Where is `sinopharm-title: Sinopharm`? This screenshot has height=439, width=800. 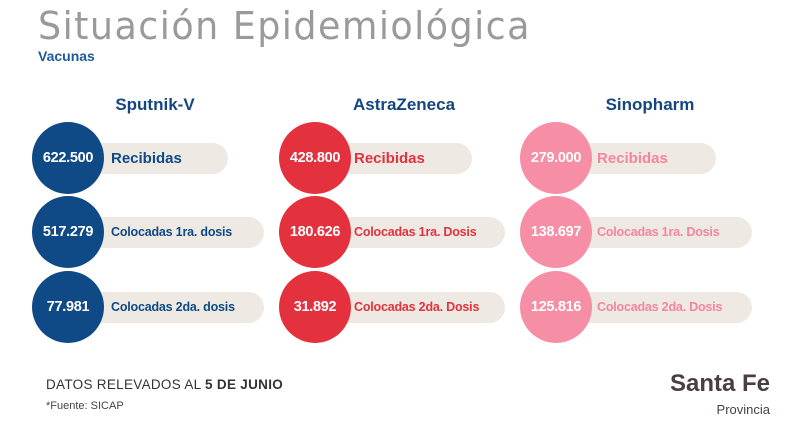 sinopharm-title: Sinopharm is located at coordinates (650, 104).